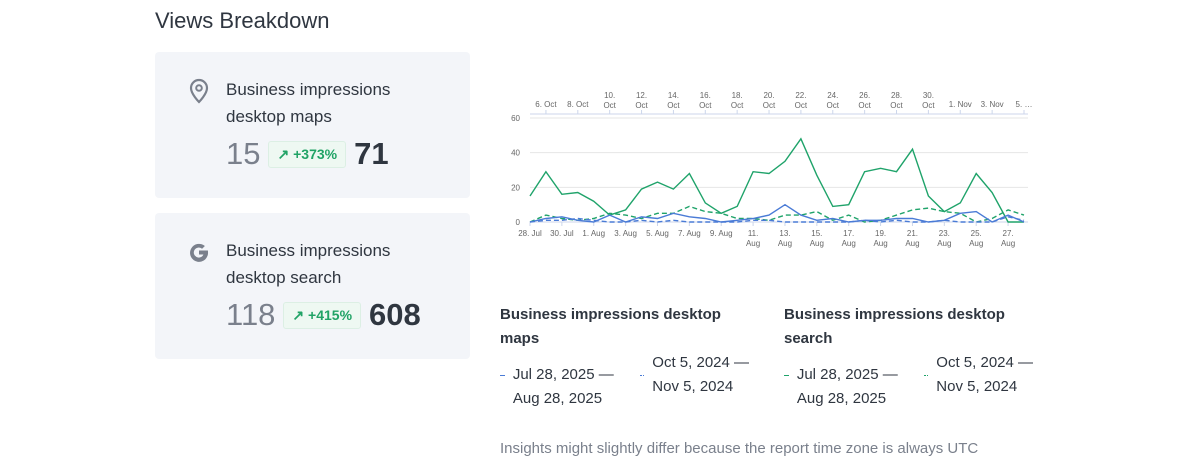 The width and height of the screenshot is (1191, 472). What do you see at coordinates (833, 100) in the screenshot?
I see `x-tick-label-top: 24. Oct` at bounding box center [833, 100].